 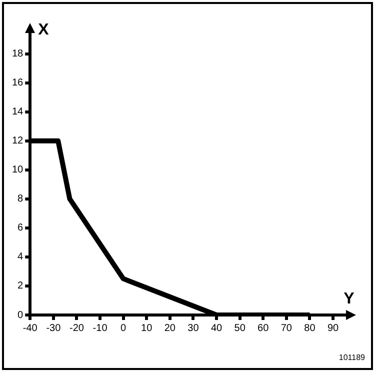 I want to click on x-tick-label: 80, so click(x=310, y=328).